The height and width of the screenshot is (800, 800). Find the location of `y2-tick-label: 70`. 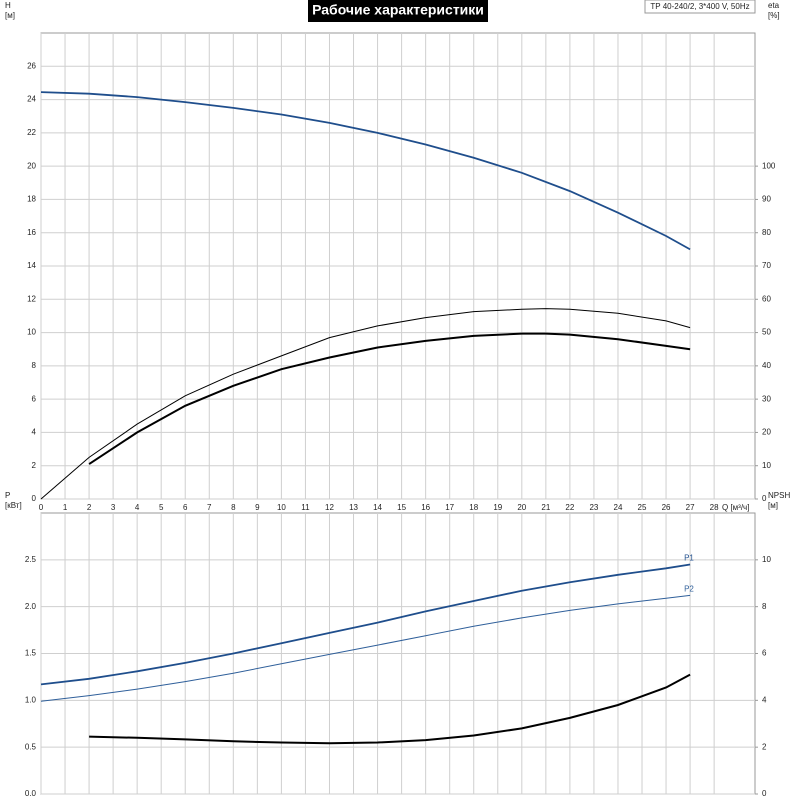

y2-tick-label: 70 is located at coordinates (766, 265).